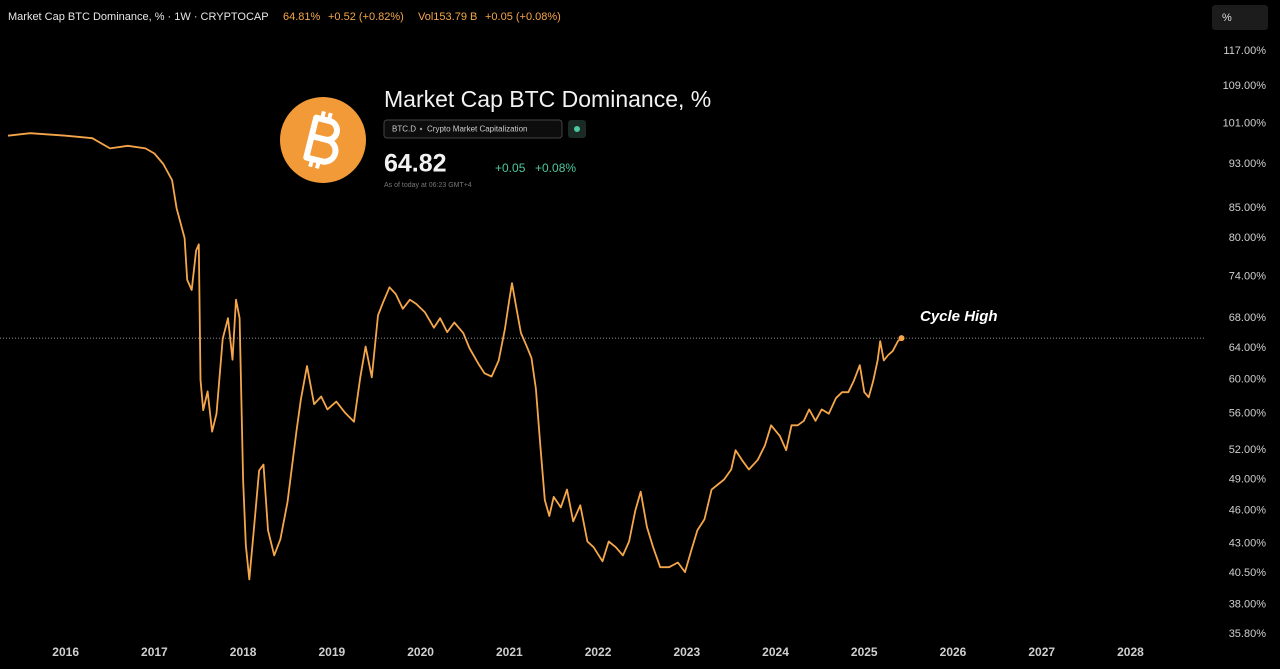 Image resolution: width=1280 pixels, height=669 pixels. I want to click on scale-button, so click(1240, 17).